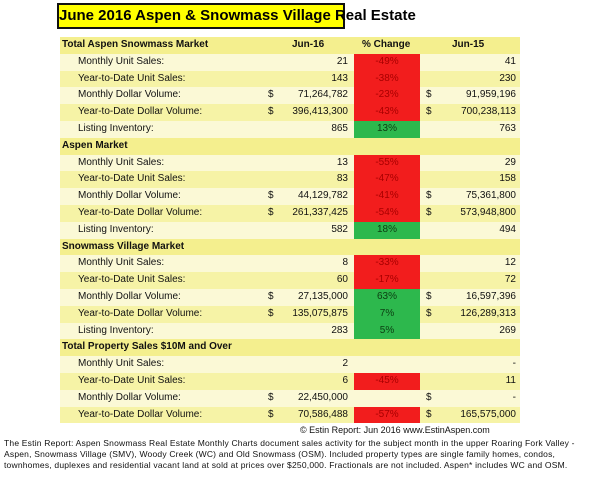  What do you see at coordinates (507, 78) in the screenshot?
I see `jun15-value: 230` at bounding box center [507, 78].